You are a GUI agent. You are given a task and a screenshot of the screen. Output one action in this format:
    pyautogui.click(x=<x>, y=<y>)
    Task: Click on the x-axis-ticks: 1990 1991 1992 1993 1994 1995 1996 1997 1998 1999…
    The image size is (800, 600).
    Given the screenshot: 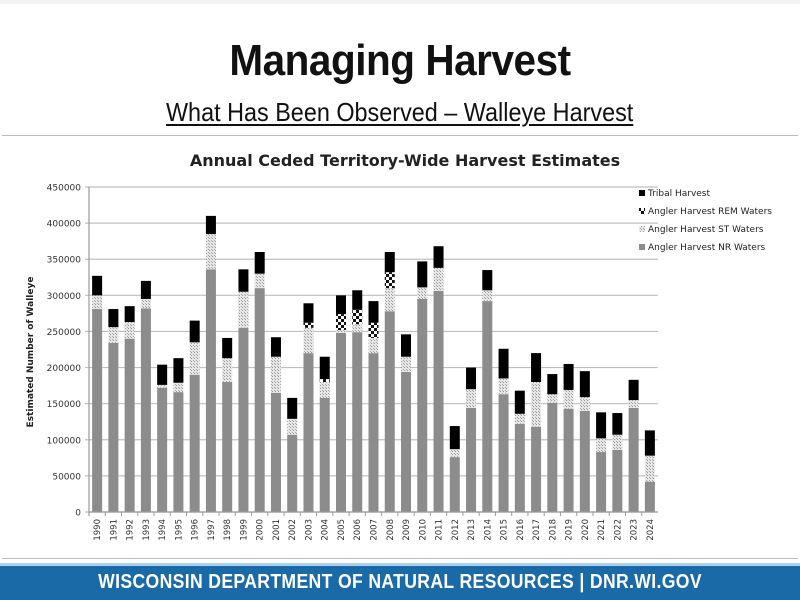 What is the action you would take?
    pyautogui.click(x=373, y=526)
    